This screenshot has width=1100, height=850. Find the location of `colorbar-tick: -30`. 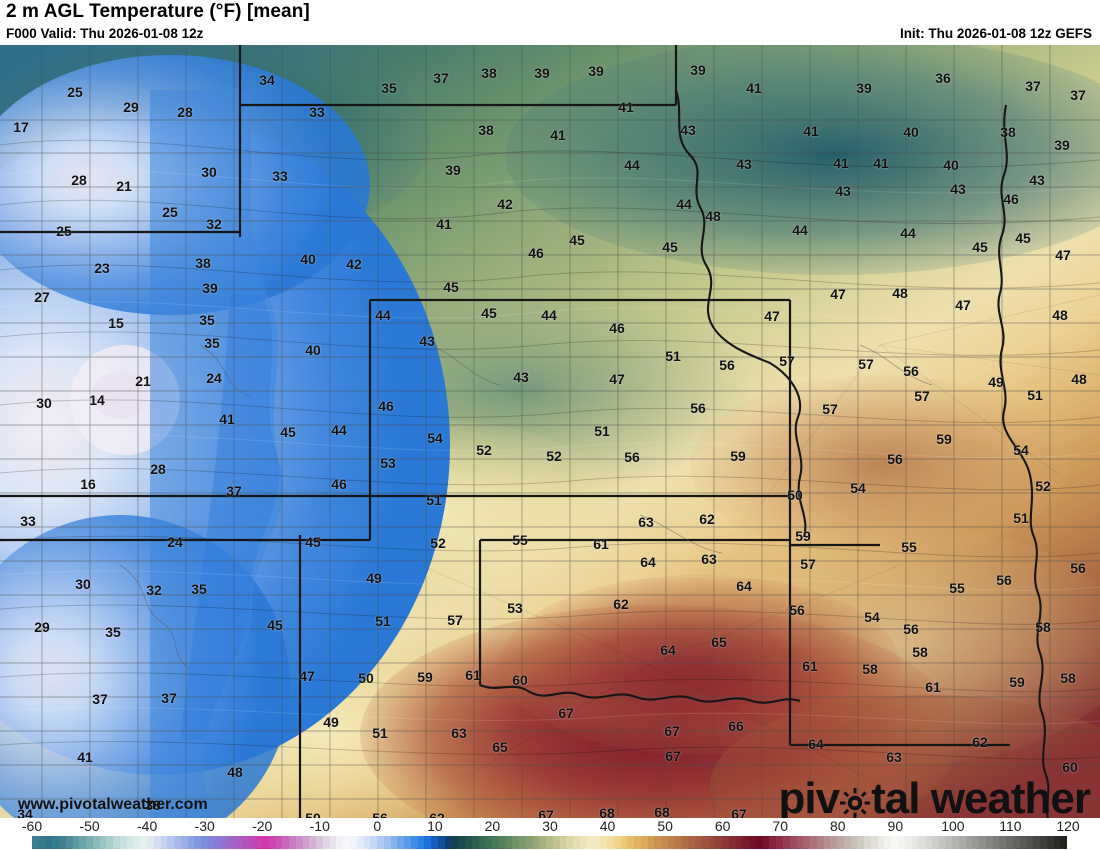

colorbar-tick: -30 is located at coordinates (204, 826).